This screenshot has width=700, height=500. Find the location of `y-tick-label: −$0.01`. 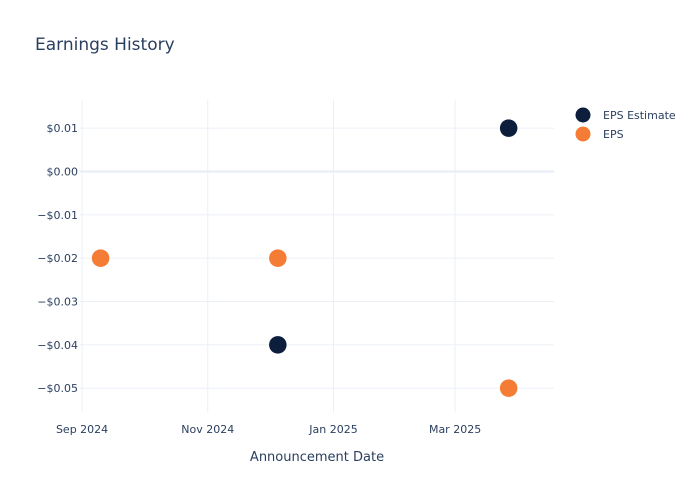

y-tick-label: −$0.01 is located at coordinates (57, 215).